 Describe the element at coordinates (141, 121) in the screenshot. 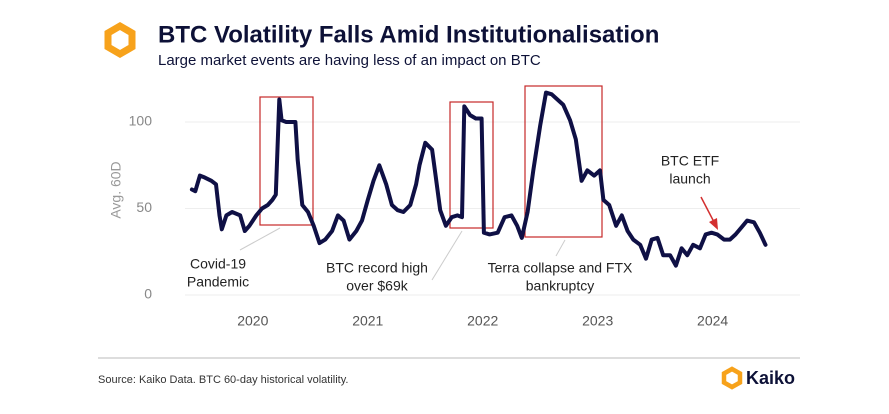

I see `y-tick-label: 100` at that location.